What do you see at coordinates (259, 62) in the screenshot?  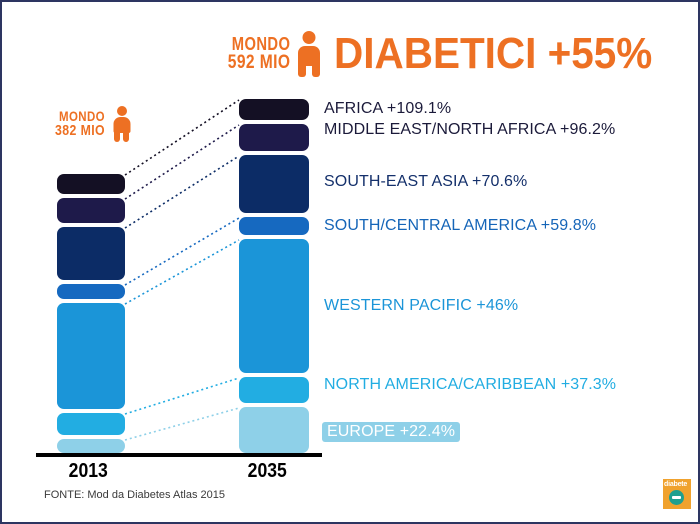 I see `world-total-2035-line2: 592 MIO` at bounding box center [259, 62].